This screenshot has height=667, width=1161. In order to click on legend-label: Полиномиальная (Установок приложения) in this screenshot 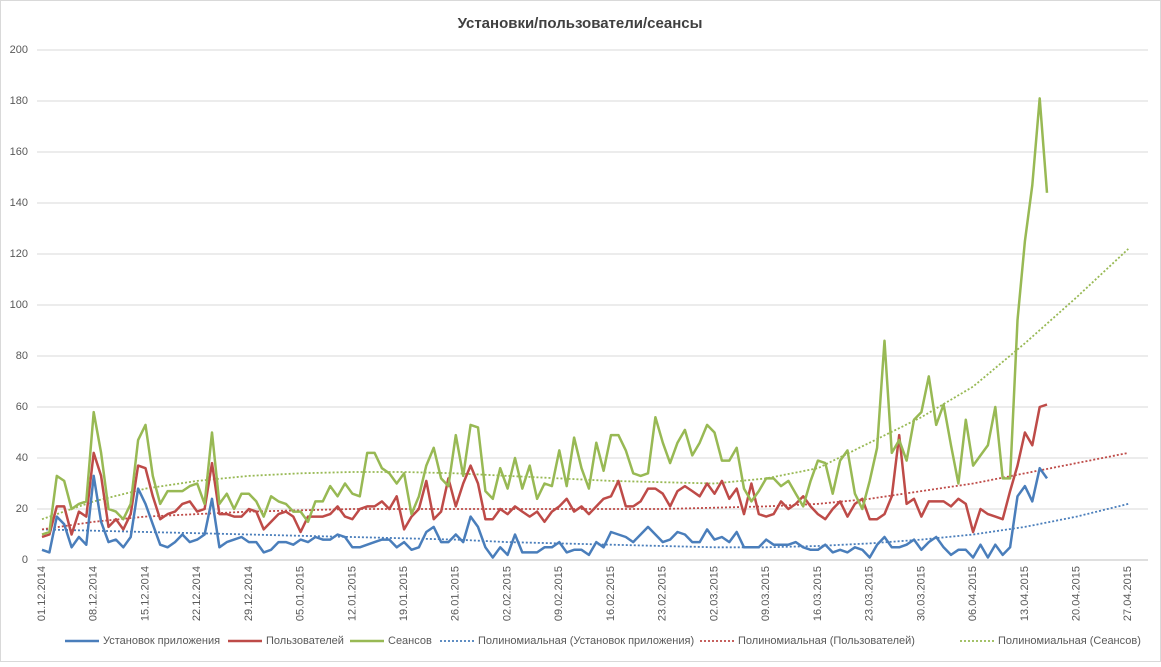, I will do `click(586, 641)`.